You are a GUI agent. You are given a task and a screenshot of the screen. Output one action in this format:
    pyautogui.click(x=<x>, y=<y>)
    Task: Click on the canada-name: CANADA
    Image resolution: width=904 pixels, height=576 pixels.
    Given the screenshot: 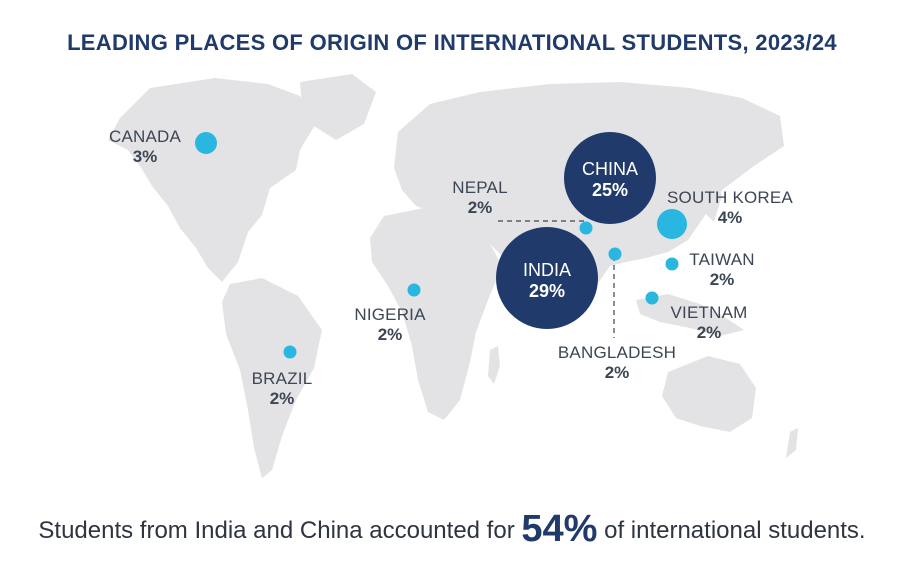 What is the action you would take?
    pyautogui.click(x=145, y=136)
    